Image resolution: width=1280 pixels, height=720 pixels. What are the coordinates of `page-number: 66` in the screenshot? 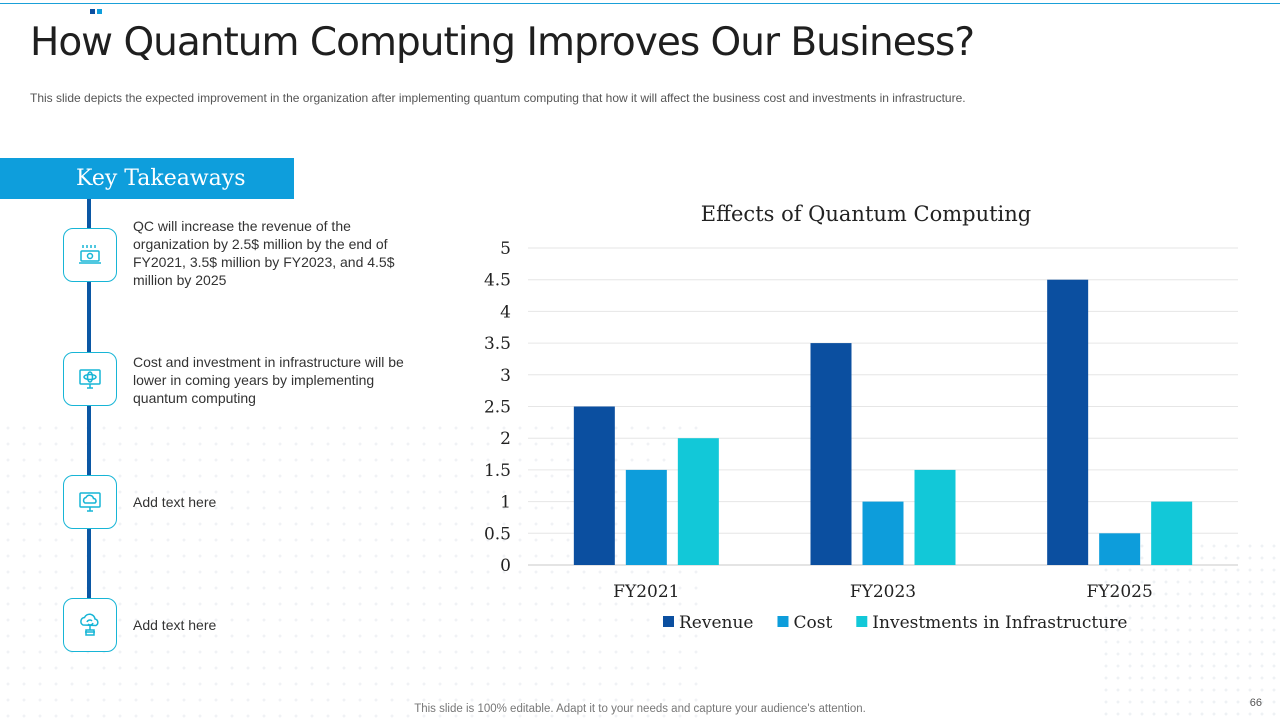 It's located at (1255, 703).